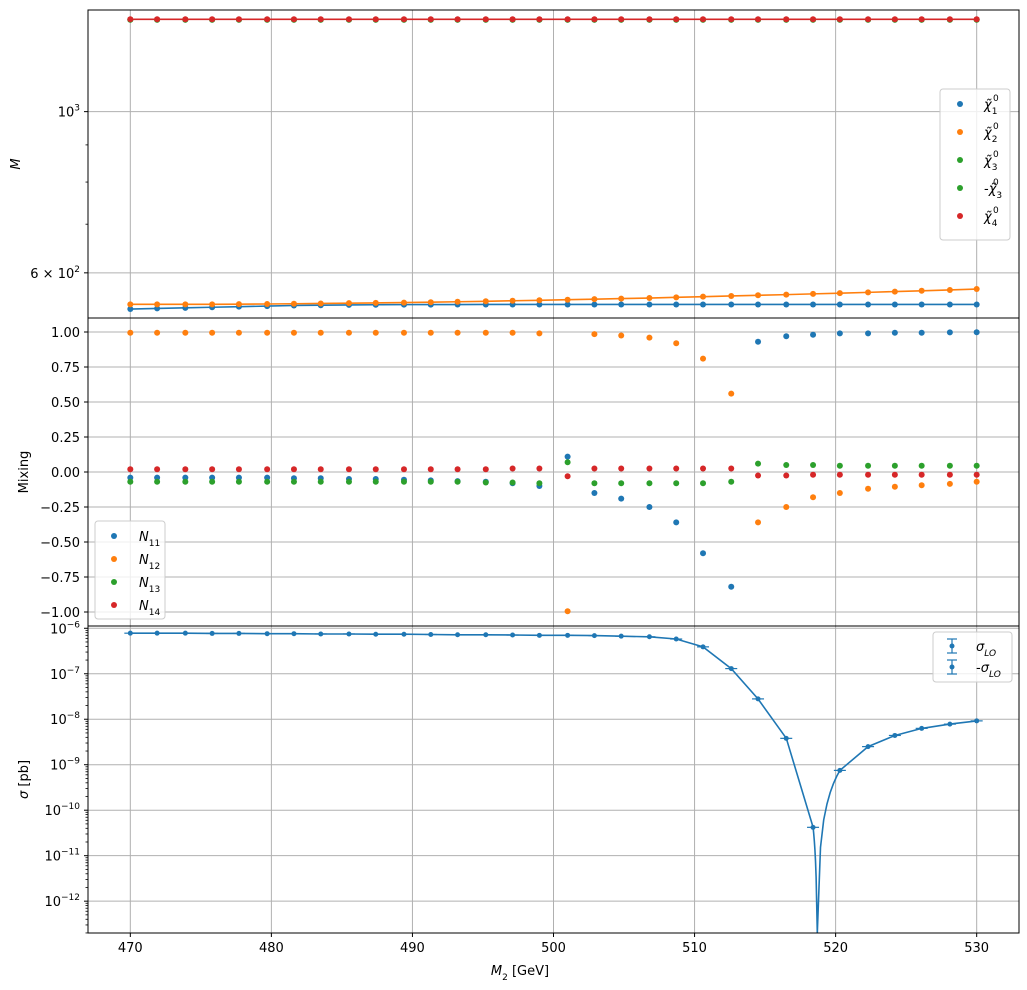 The width and height of the screenshot is (1027, 990). What do you see at coordinates (62, 856) in the screenshot?
I see `y-tick-label: 10−11` at bounding box center [62, 856].